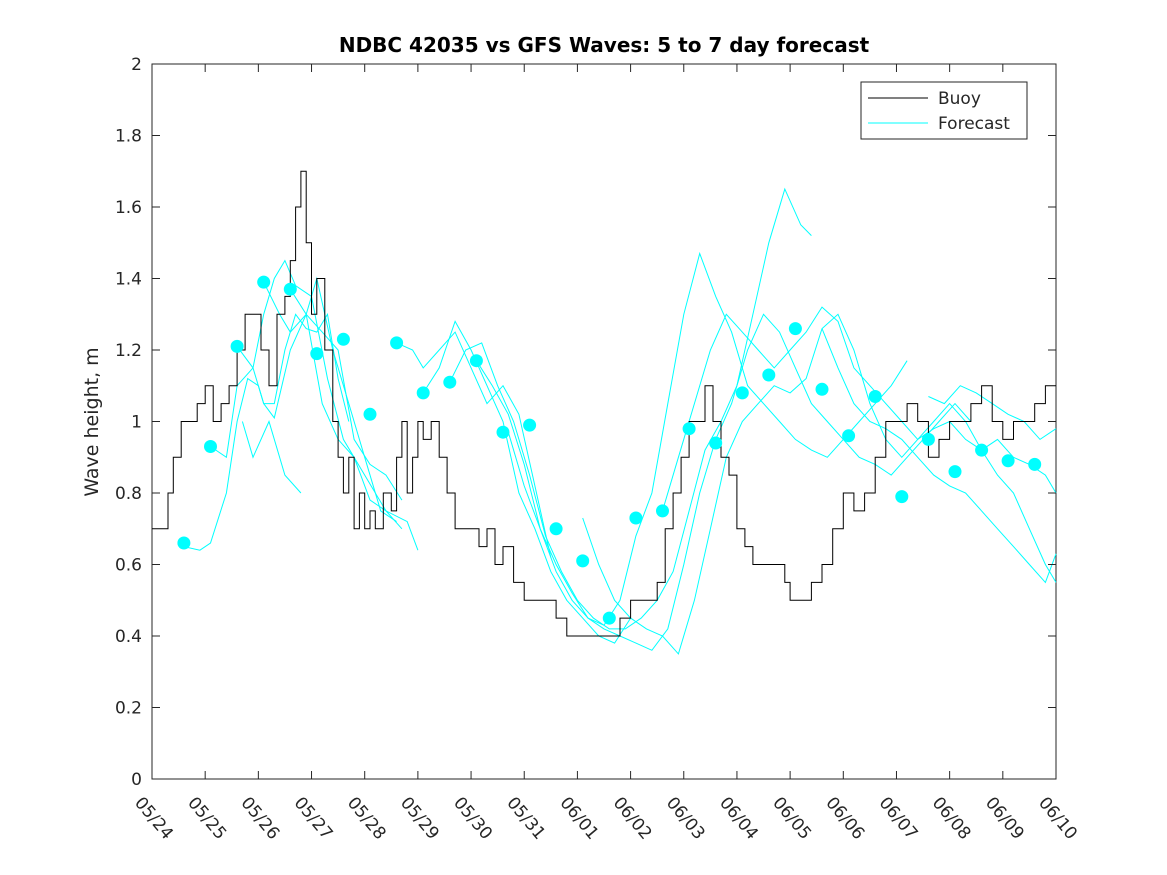  Describe the element at coordinates (153, 818) in the screenshot. I see `x-tick-label: 05/24` at that location.